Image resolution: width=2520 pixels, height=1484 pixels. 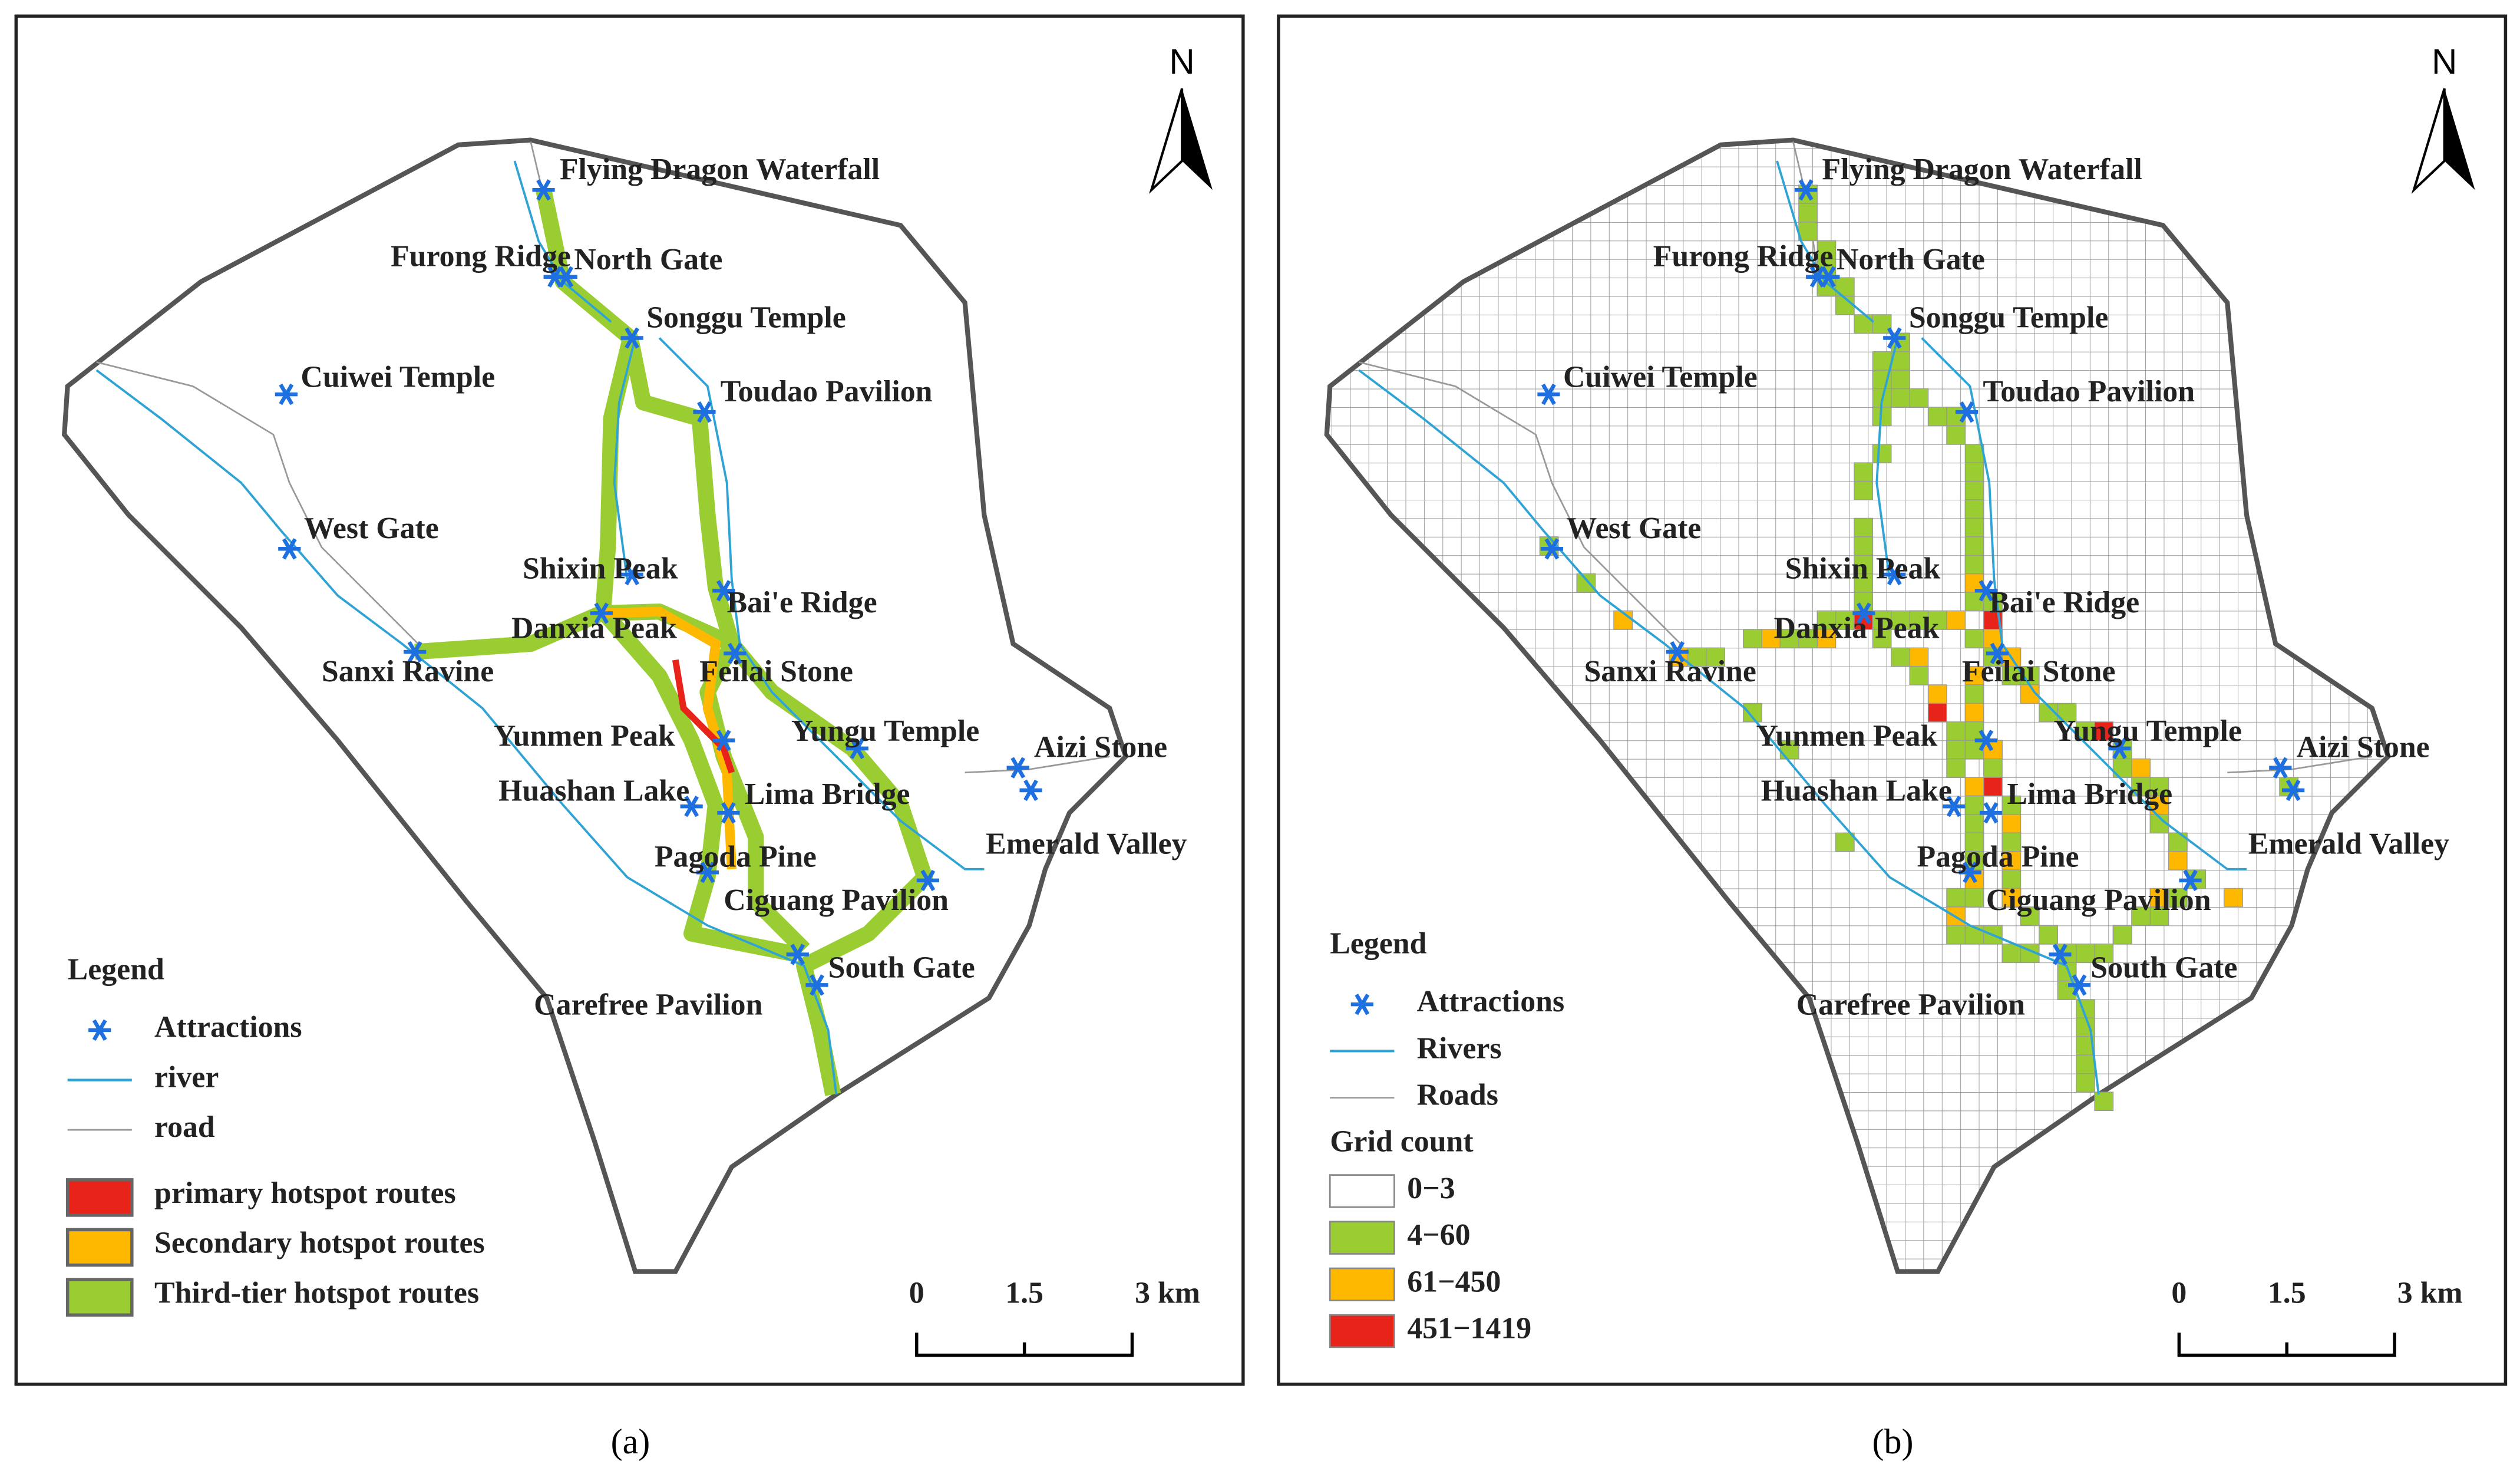 I want to click on panel-caption: (b), so click(x=1893, y=1441).